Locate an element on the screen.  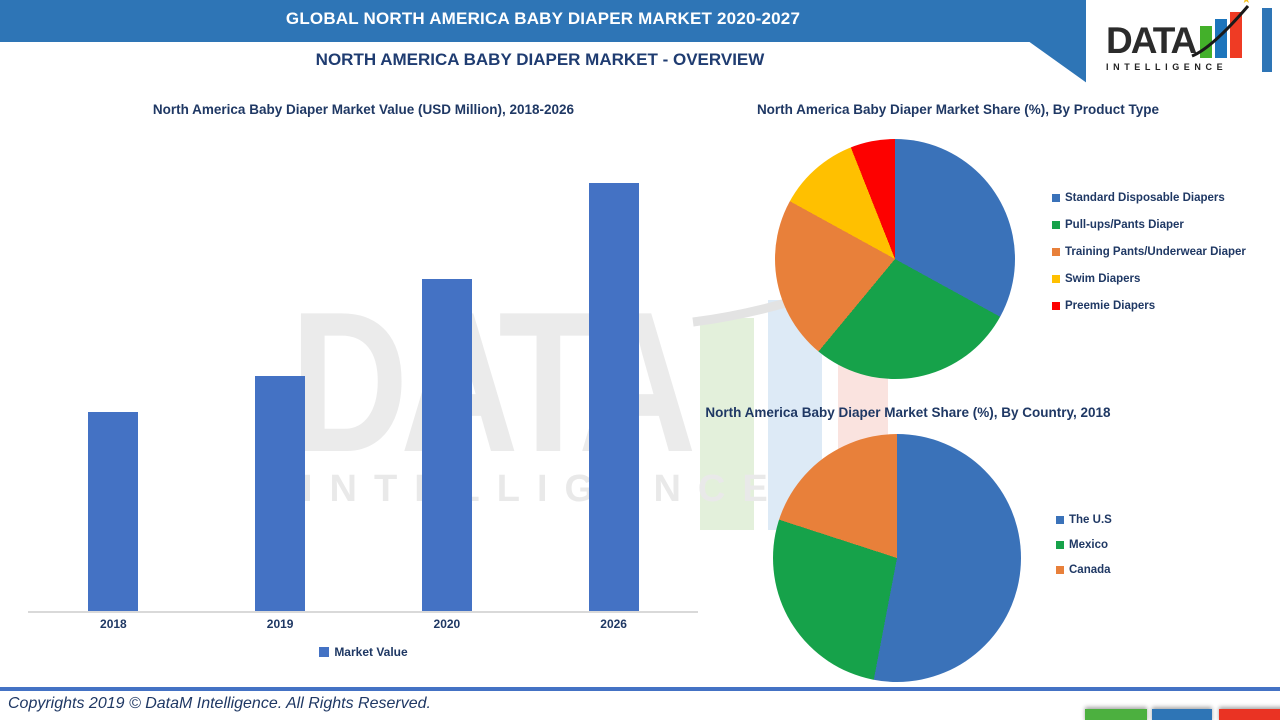
x-label-2018: 2018 is located at coordinates (113, 624).